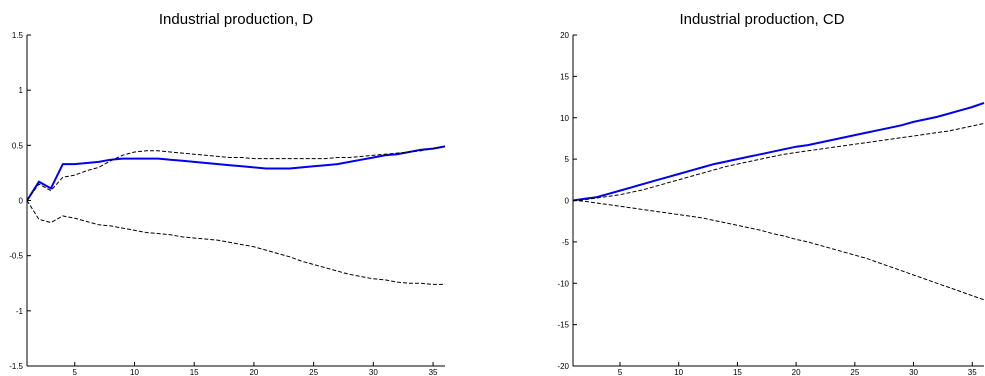  I want to click on y-tick-labels: 20 15 10 5 0 -5 -10 -15 -20, so click(567, 201).